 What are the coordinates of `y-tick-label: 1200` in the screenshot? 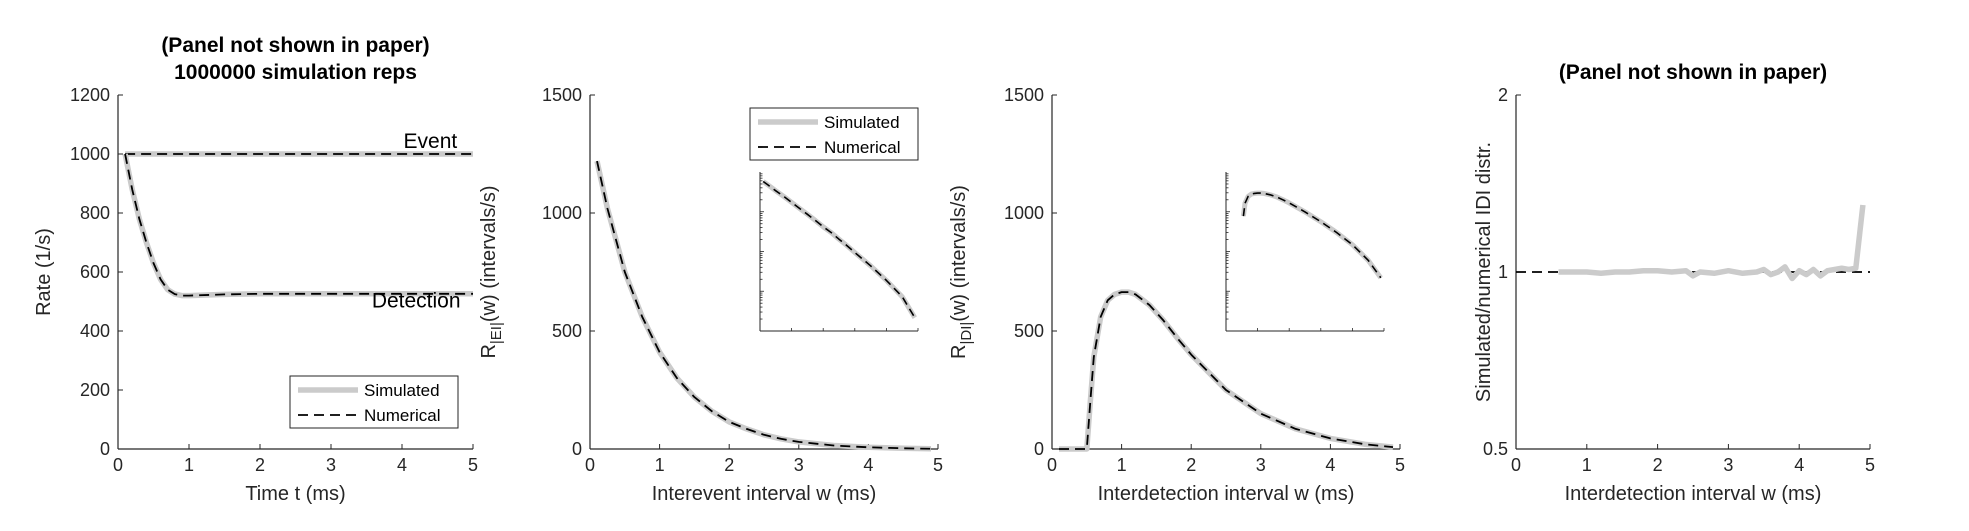 It's located at (90, 95).